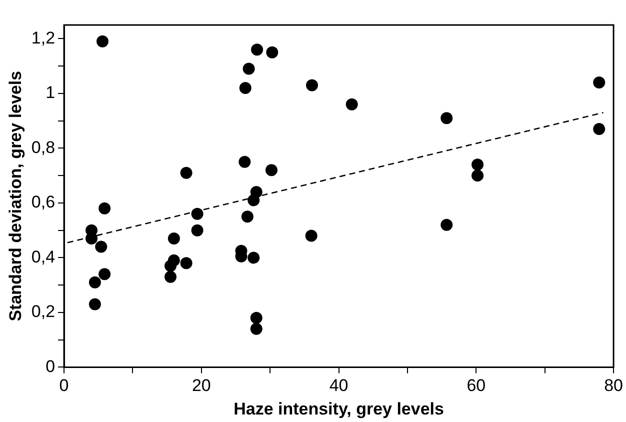 The image size is (626, 422). What do you see at coordinates (64, 386) in the screenshot?
I see `x-tick-label: 0` at bounding box center [64, 386].